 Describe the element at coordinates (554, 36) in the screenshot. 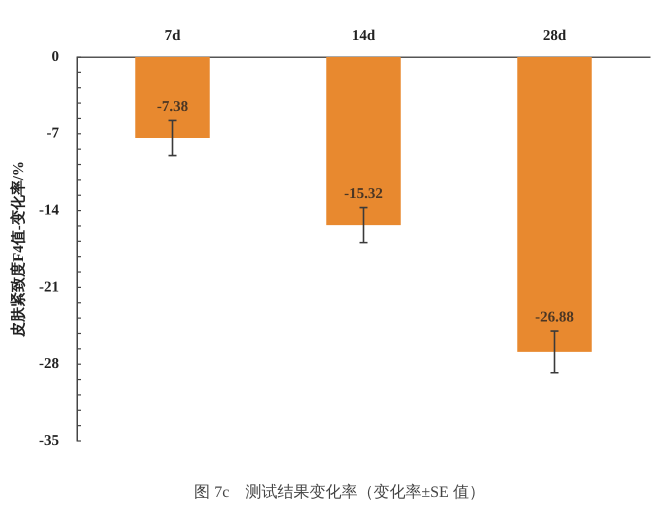

I see `x-tick-label: 28d` at that location.